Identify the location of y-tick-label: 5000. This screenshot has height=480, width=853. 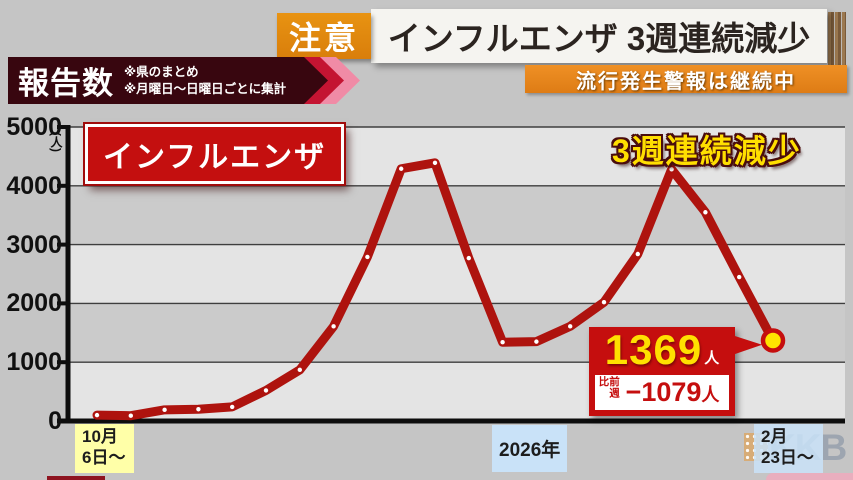
(34, 127).